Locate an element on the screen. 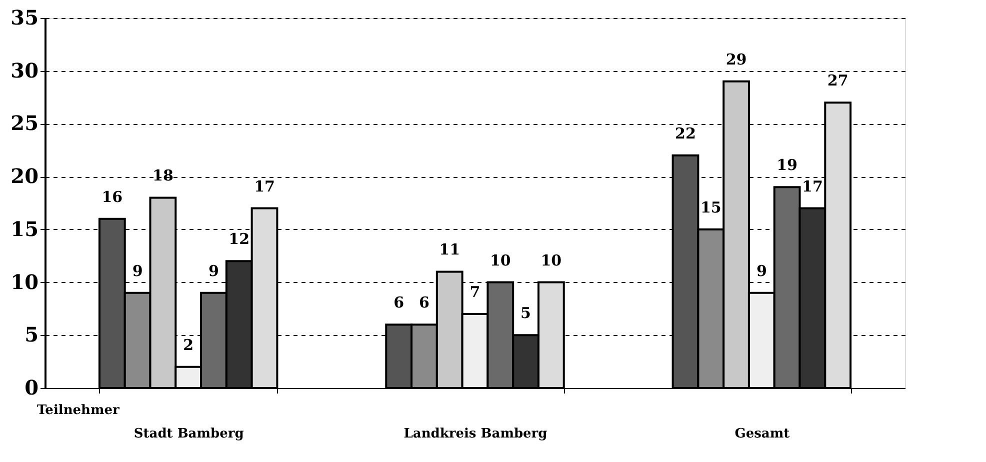 This screenshot has width=986, height=462. data-label: 15 is located at coordinates (711, 207).